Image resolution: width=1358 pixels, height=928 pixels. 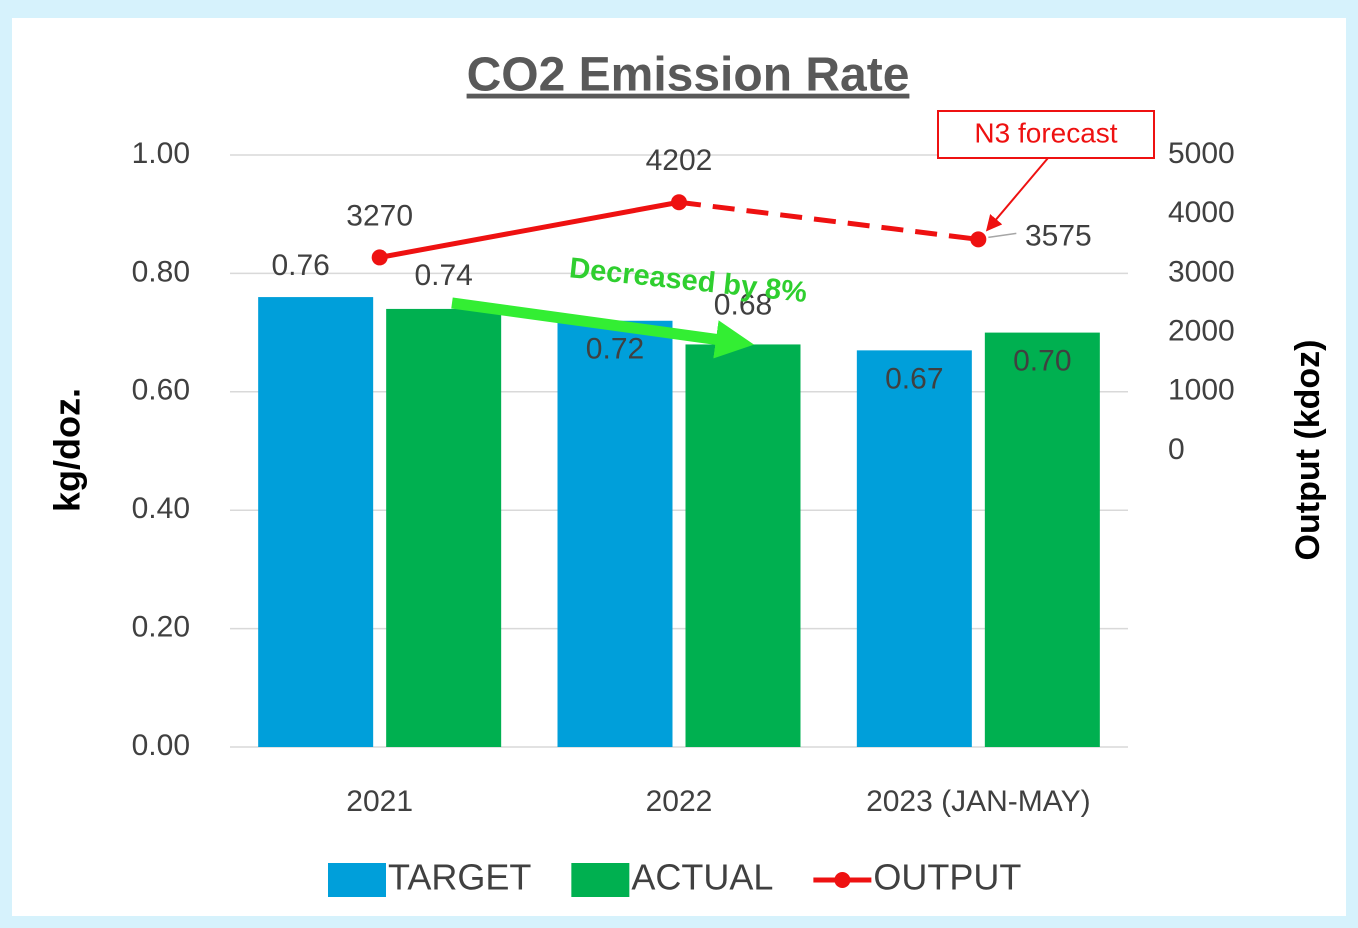 What do you see at coordinates (914, 378) in the screenshot?
I see `data-label: 0.67` at bounding box center [914, 378].